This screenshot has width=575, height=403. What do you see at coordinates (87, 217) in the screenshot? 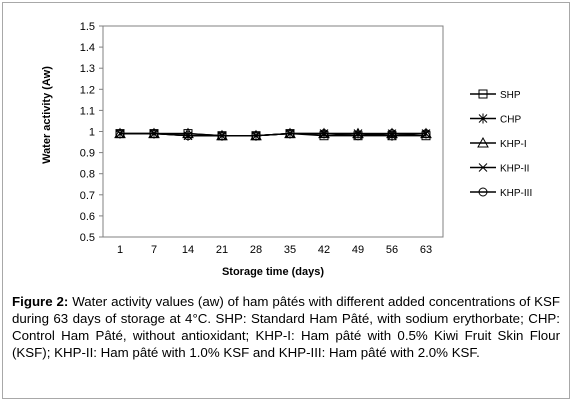
I see `y-tick-label: 0.6` at bounding box center [87, 217].